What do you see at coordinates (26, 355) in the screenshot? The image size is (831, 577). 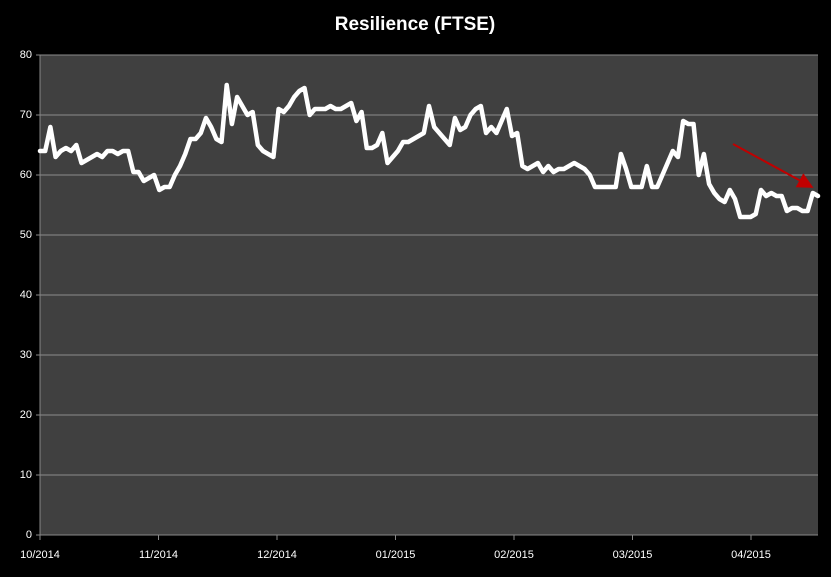 I see `y-tick-label: 30` at bounding box center [26, 355].